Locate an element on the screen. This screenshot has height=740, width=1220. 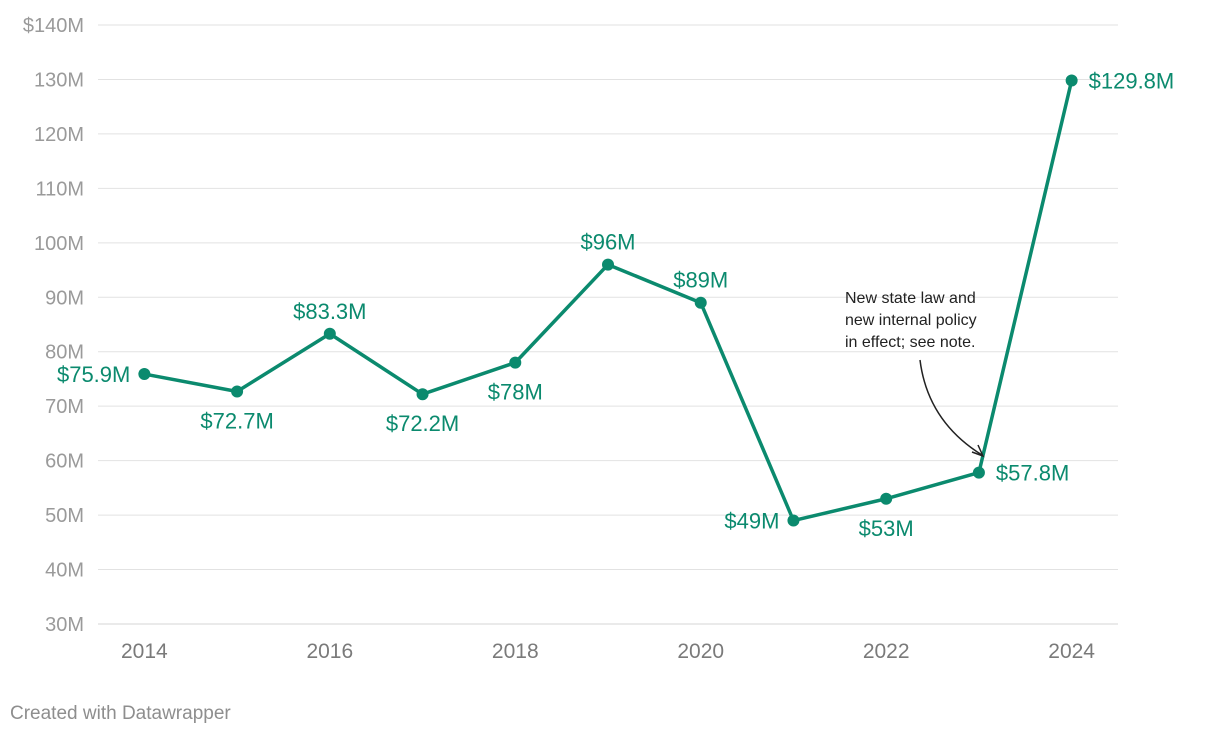
data-point-2018 is located at coordinates (515, 362).